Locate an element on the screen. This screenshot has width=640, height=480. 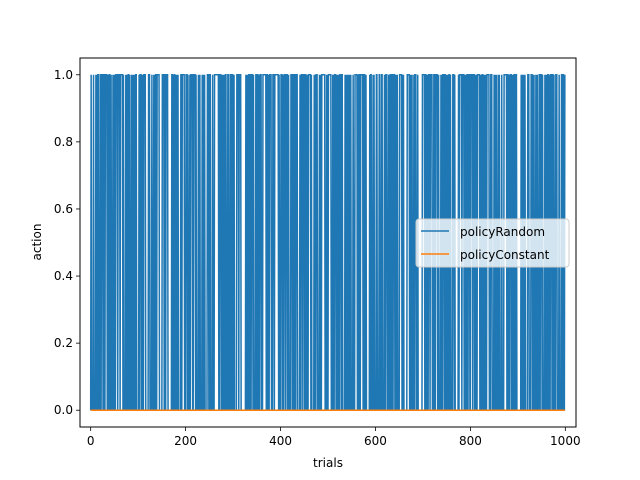
y-axis-ticks: 0.0 0.2 0.4 0.6 0.8 1.0 is located at coordinates (67, 242).